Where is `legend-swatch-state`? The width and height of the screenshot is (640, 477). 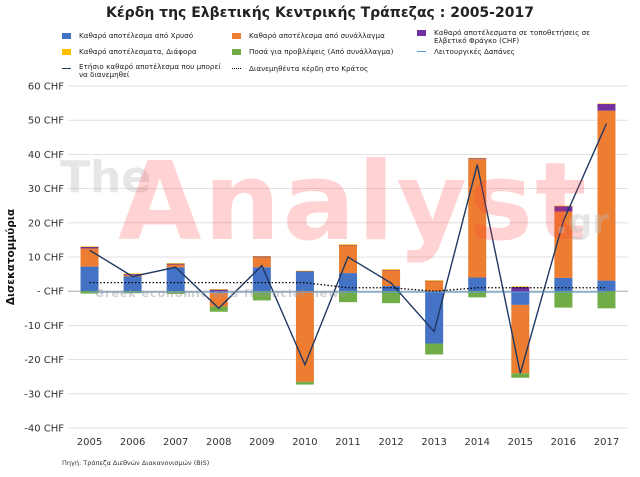
legend-swatch-state is located at coordinates (236, 68).